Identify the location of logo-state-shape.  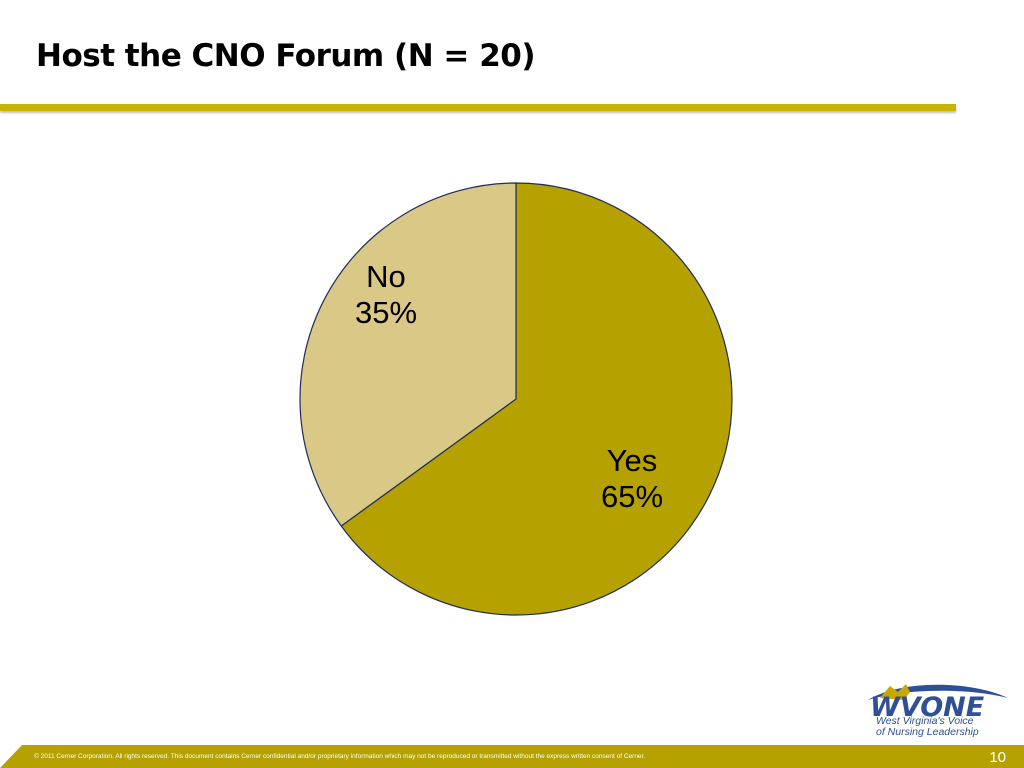
(895, 692).